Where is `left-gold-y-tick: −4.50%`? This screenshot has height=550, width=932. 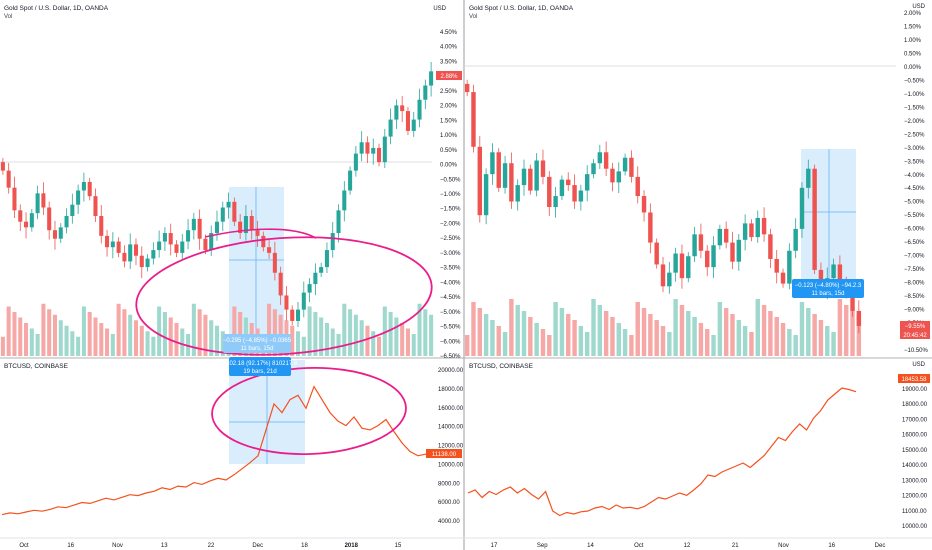
left-gold-y-tick: −4.50% is located at coordinates (450, 298).